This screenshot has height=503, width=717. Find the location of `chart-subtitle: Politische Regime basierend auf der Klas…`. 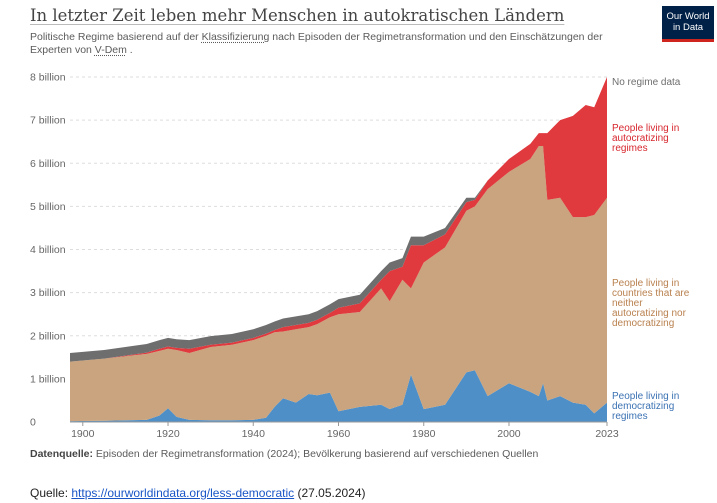

chart-subtitle: Politische Regime basierend auf der Klas… is located at coordinates (330, 44).